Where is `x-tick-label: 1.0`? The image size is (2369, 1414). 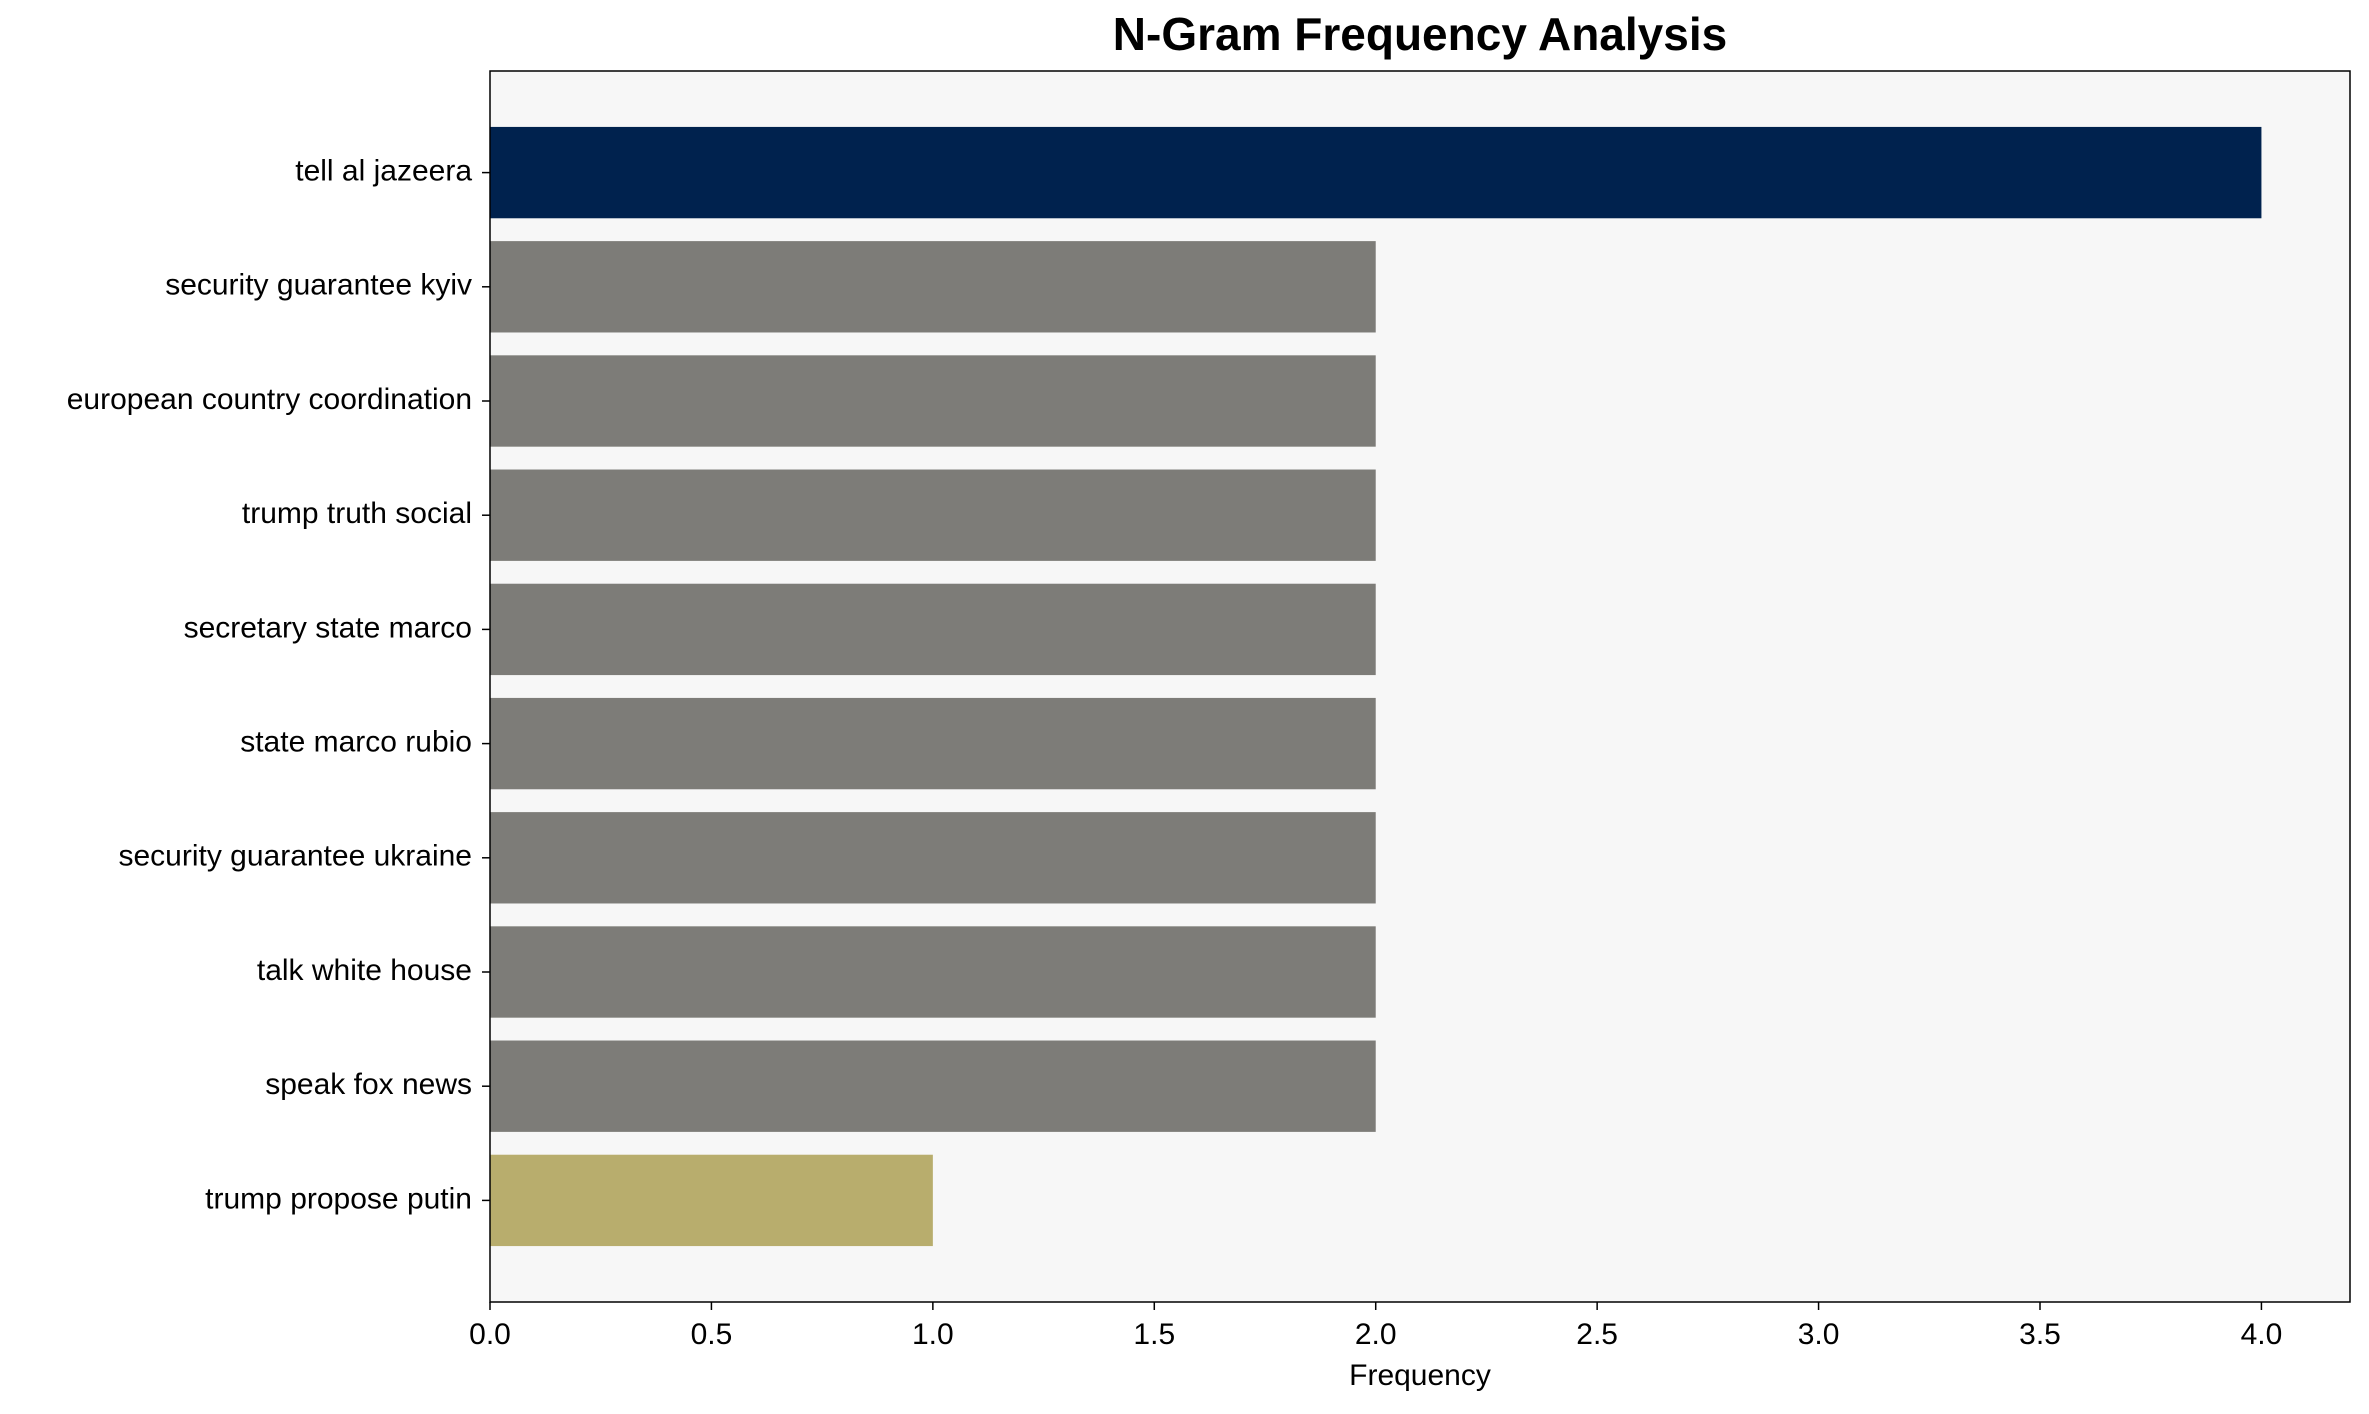
x-tick-label: 1.0 is located at coordinates (933, 1334).